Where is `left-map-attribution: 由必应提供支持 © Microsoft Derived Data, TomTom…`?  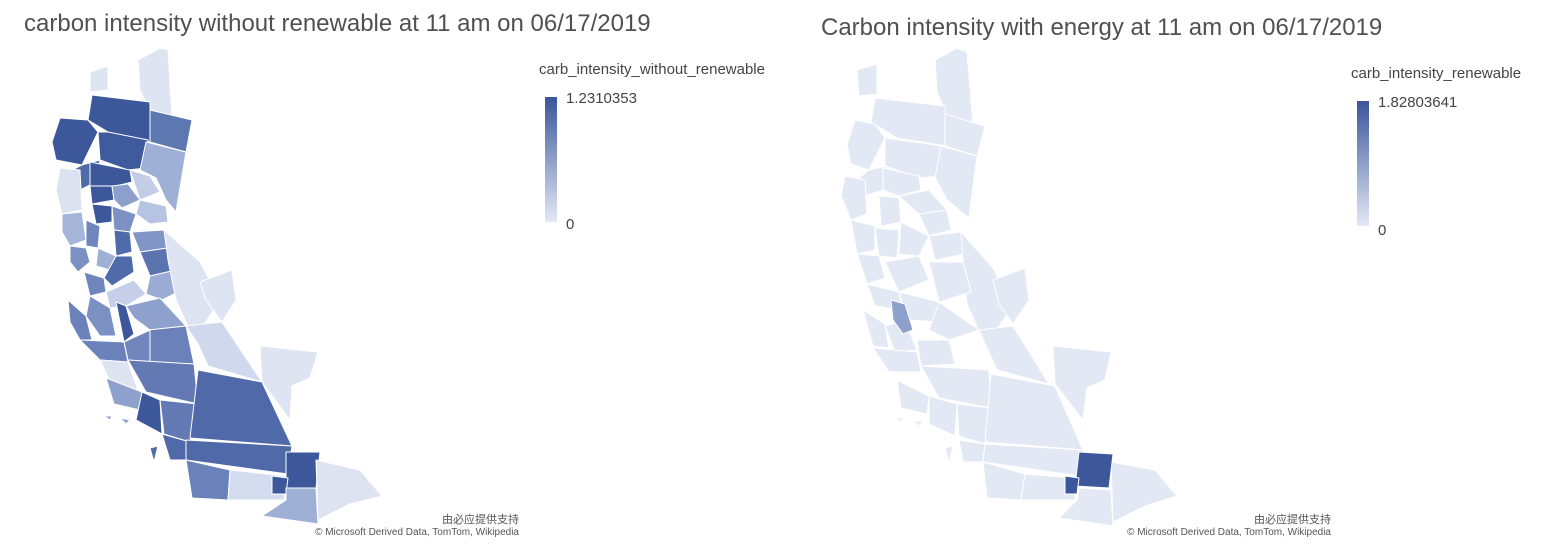
left-map-attribution: 由必应提供支持 © Microsoft Derived Data, TomTom… is located at coordinates (417, 524).